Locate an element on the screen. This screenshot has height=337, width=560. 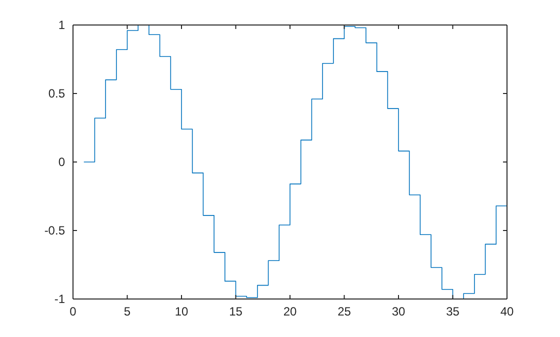
y-tick-label: -1 is located at coordinates (60, 299).